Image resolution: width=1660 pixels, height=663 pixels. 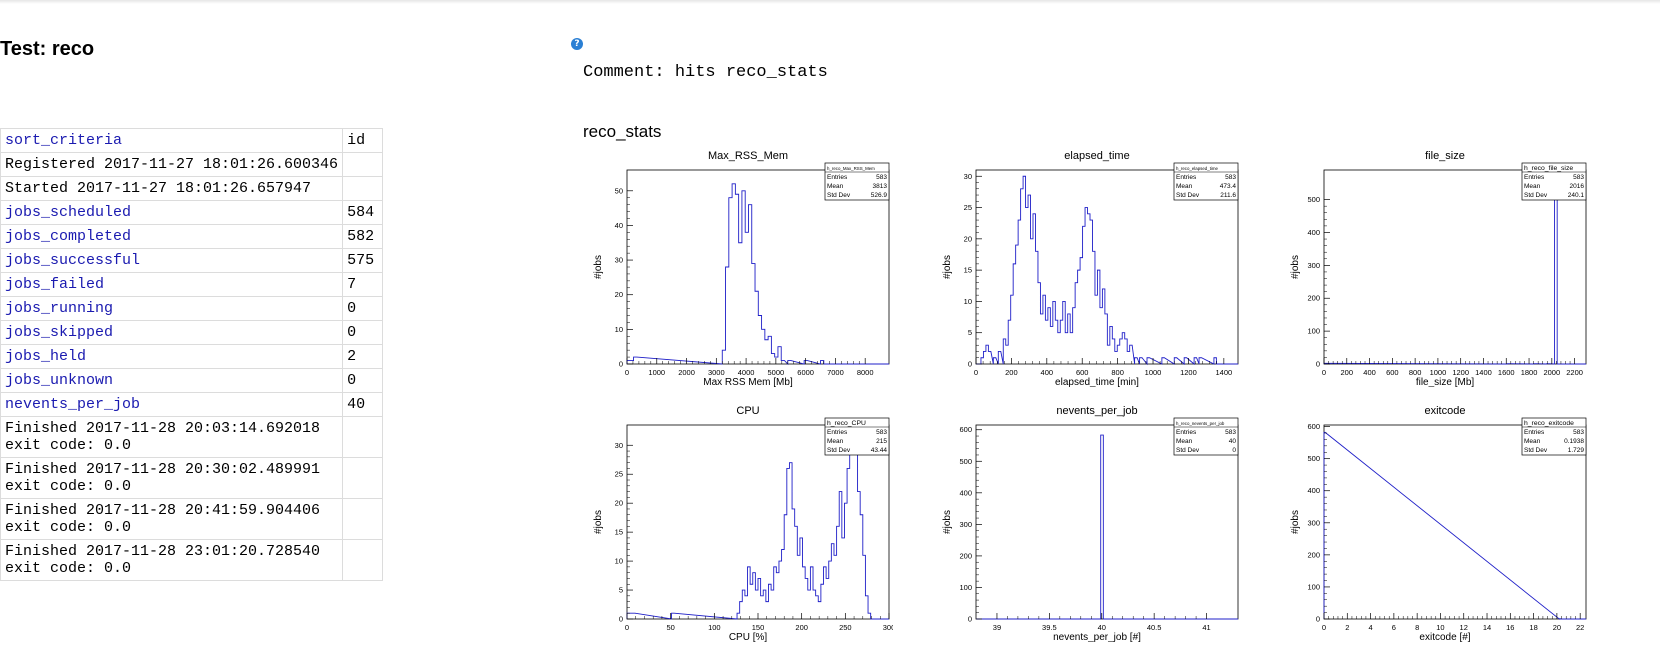 I want to click on y-tick-label: 50, so click(x=619, y=190).